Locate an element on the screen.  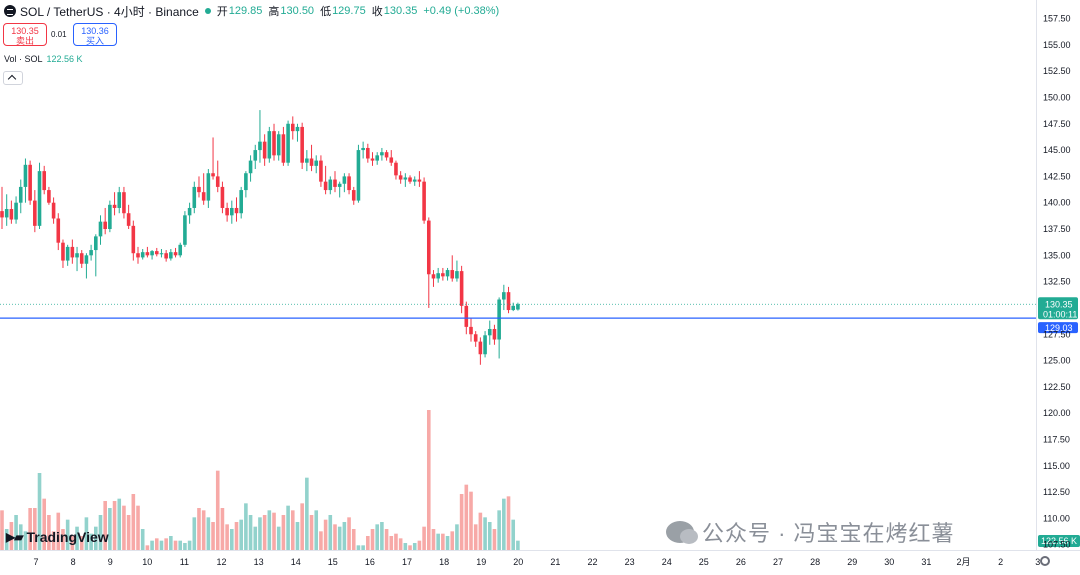
volume-label-box is located at coordinates (1059, 541).